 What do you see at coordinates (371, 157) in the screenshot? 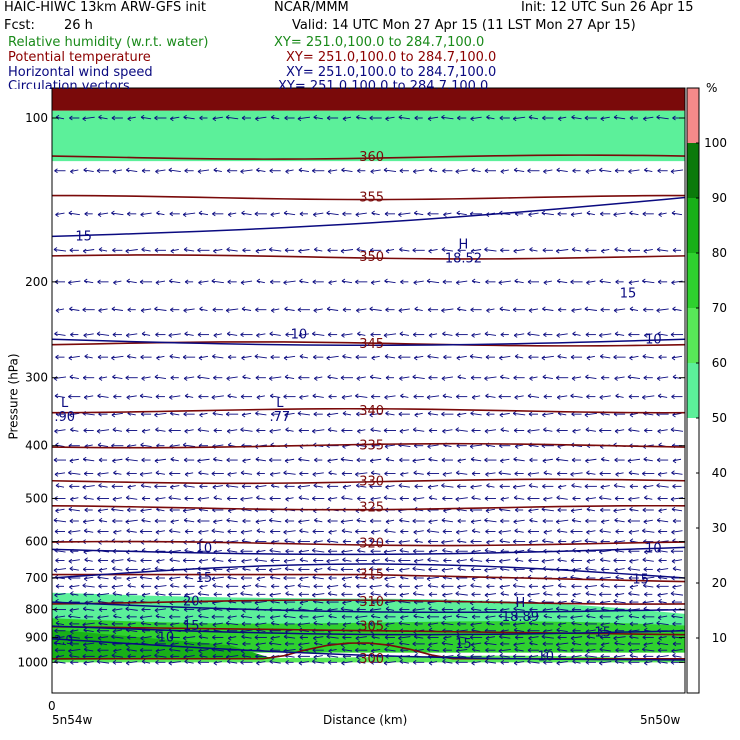
I see `isentrope-label: 360` at bounding box center [371, 157].